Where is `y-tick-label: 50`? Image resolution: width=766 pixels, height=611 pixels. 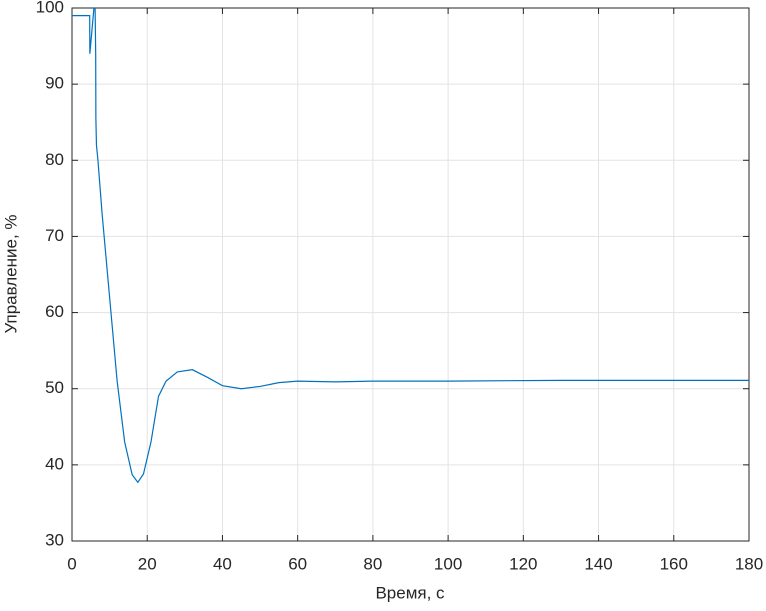 y-tick-label: 50 is located at coordinates (54, 387).